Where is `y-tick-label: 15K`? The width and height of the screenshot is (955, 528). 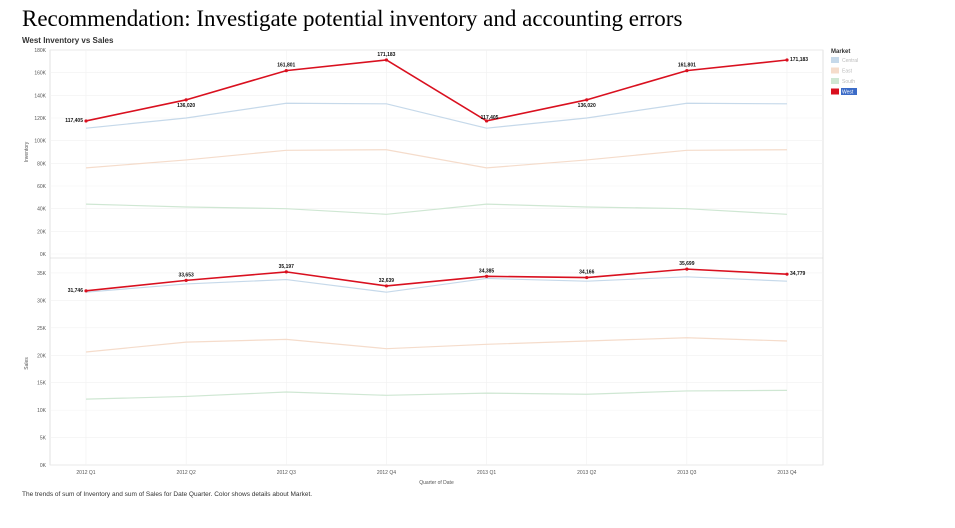 y-tick-label: 15K is located at coordinates (42, 384).